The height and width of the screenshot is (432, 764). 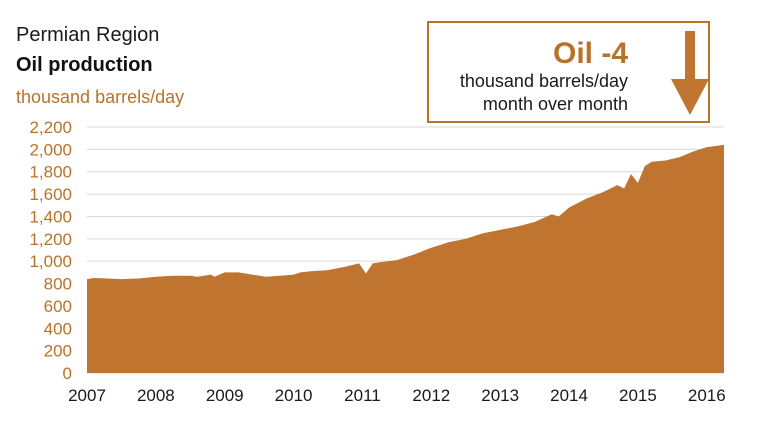 What do you see at coordinates (50, 149) in the screenshot?
I see `y-tick-label: 2,000` at bounding box center [50, 149].